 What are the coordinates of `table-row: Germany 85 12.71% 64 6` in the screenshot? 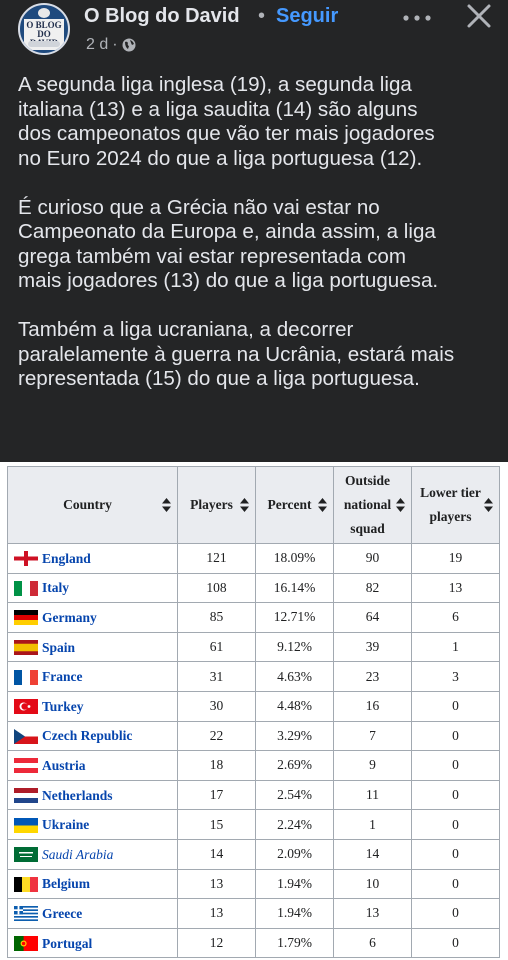 It's located at (253, 617).